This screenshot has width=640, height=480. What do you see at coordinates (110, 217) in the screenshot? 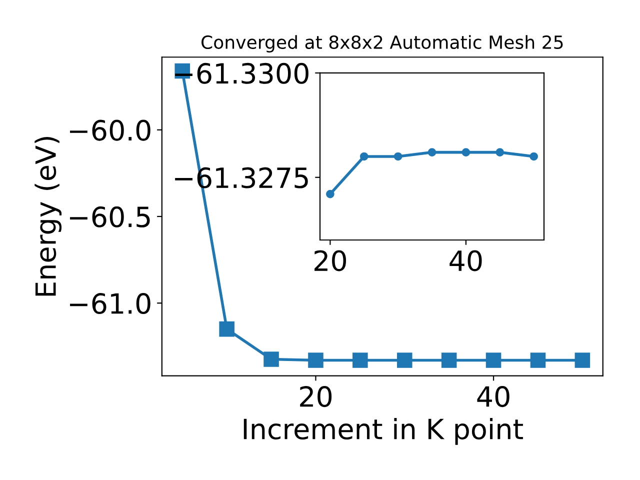
I see `y-tick-label: −60.5` at bounding box center [110, 217].